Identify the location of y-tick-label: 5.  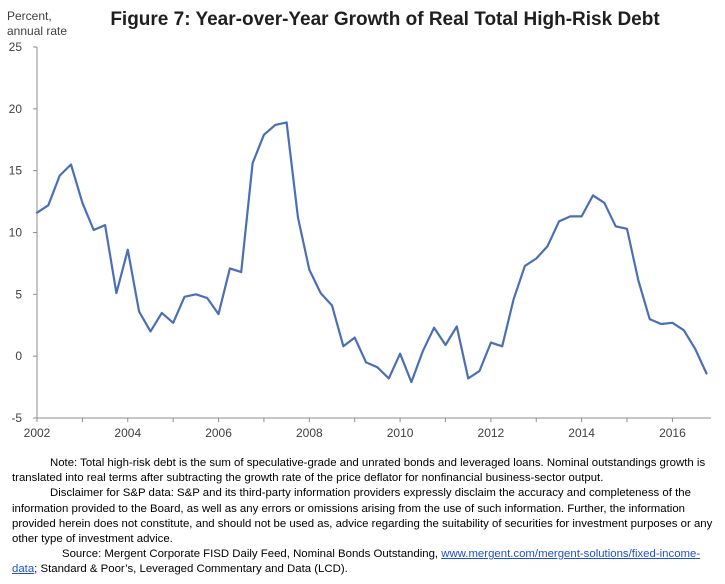
(18, 294).